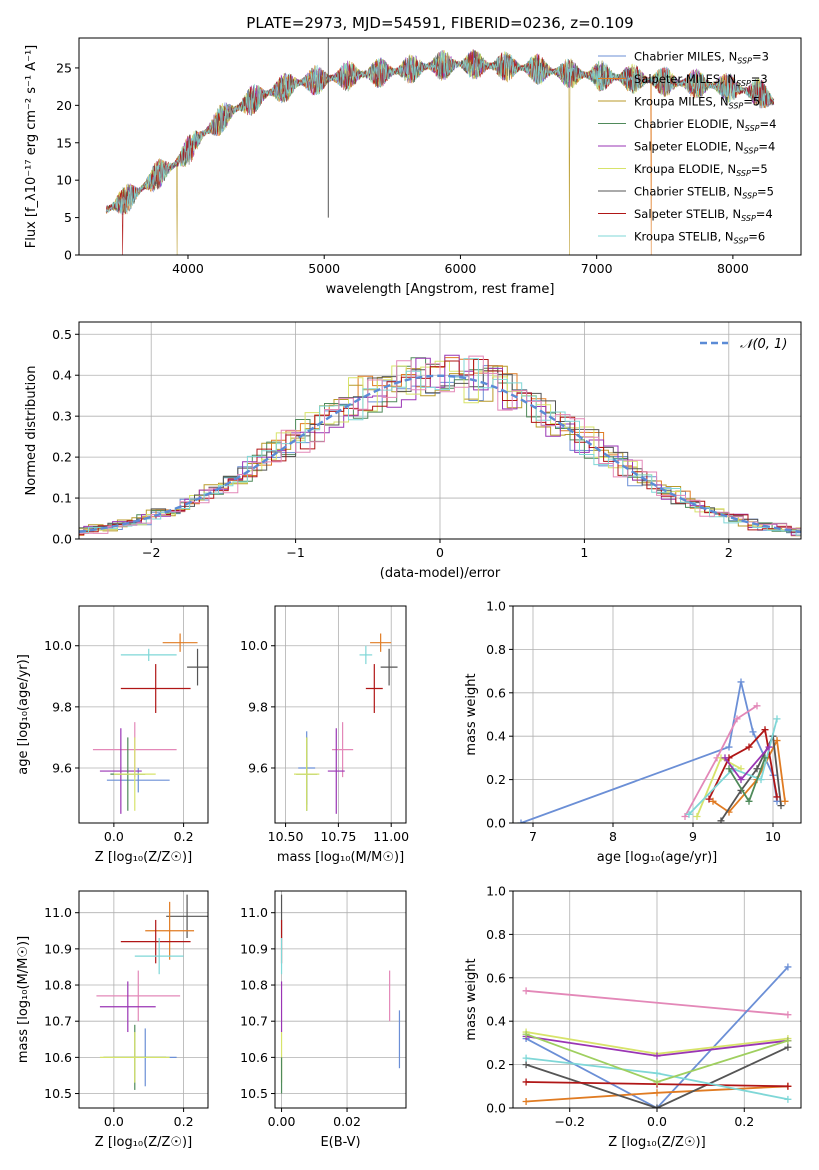  Describe the element at coordinates (31, 431) in the screenshot. I see `y-axis-label: Normed distribution` at that location.